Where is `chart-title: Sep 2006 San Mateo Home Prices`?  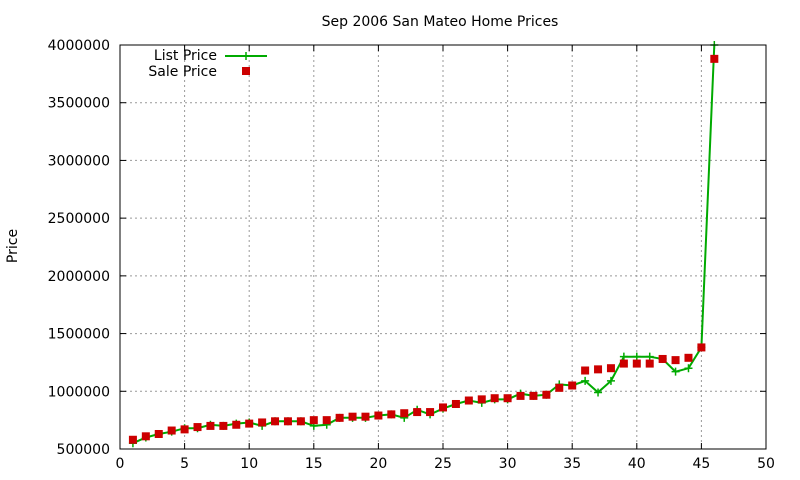 chart-title: Sep 2006 San Mateo Home Prices is located at coordinates (440, 22).